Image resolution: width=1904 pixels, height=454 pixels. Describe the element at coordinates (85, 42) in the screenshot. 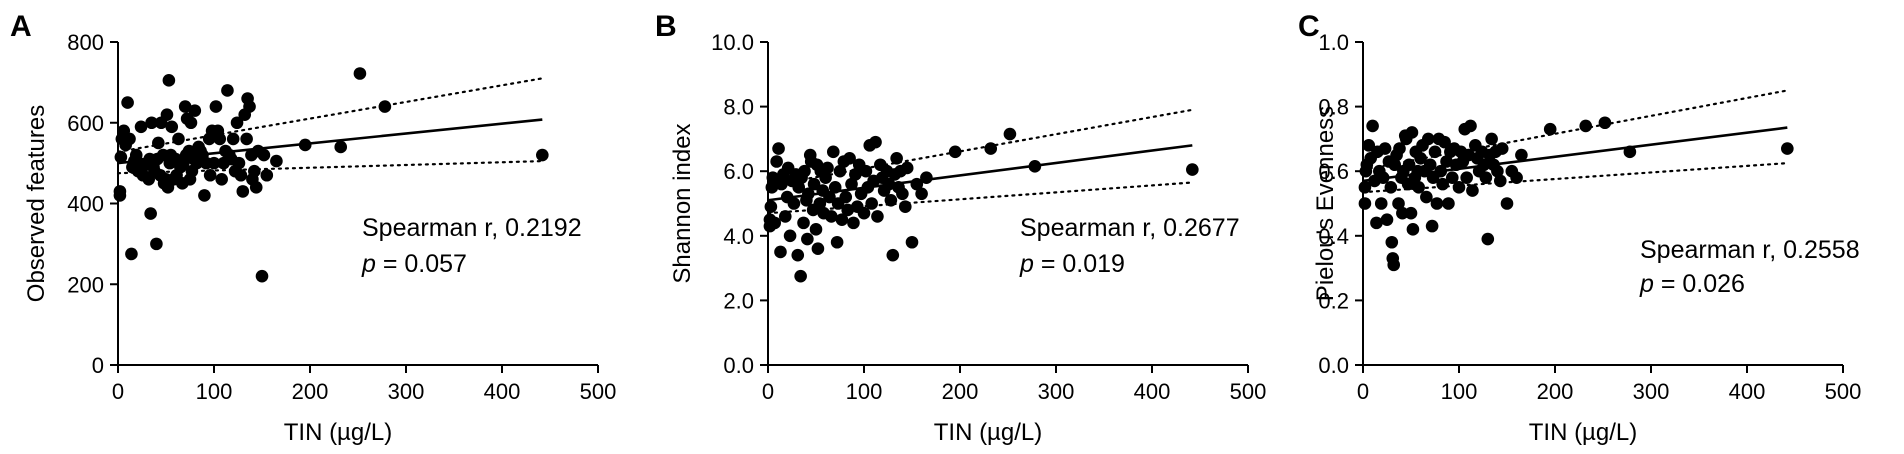

I see `panel-a-y-tick-label: 800` at that location.